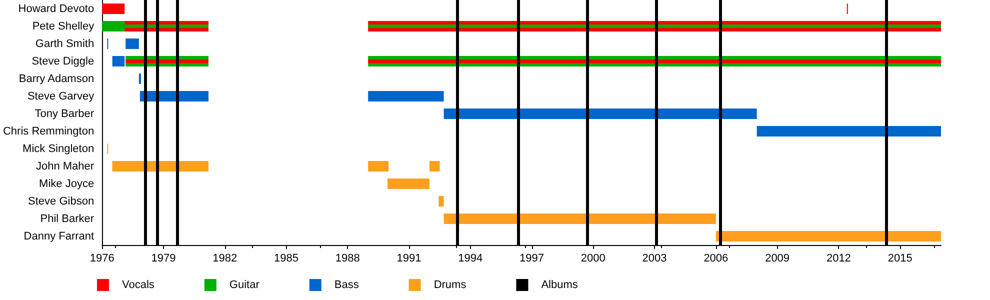  I want to click on x-tick-label: 2012, so click(838, 258).